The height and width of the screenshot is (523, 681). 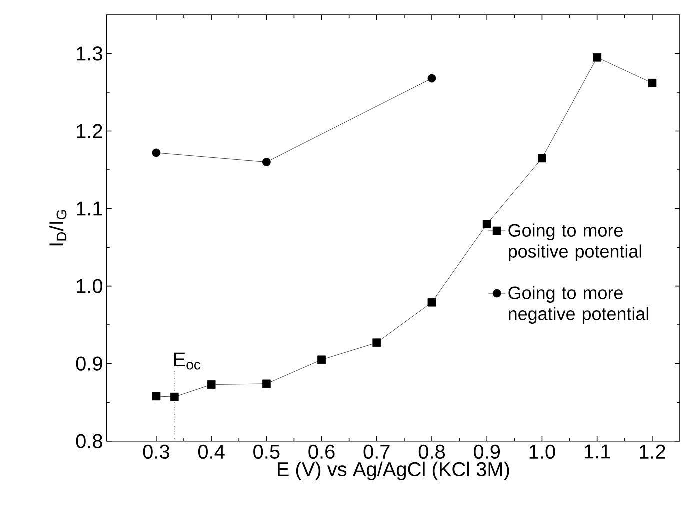 What do you see at coordinates (432, 451) in the screenshot?
I see `x-tick-label: 0.8` at bounding box center [432, 451].